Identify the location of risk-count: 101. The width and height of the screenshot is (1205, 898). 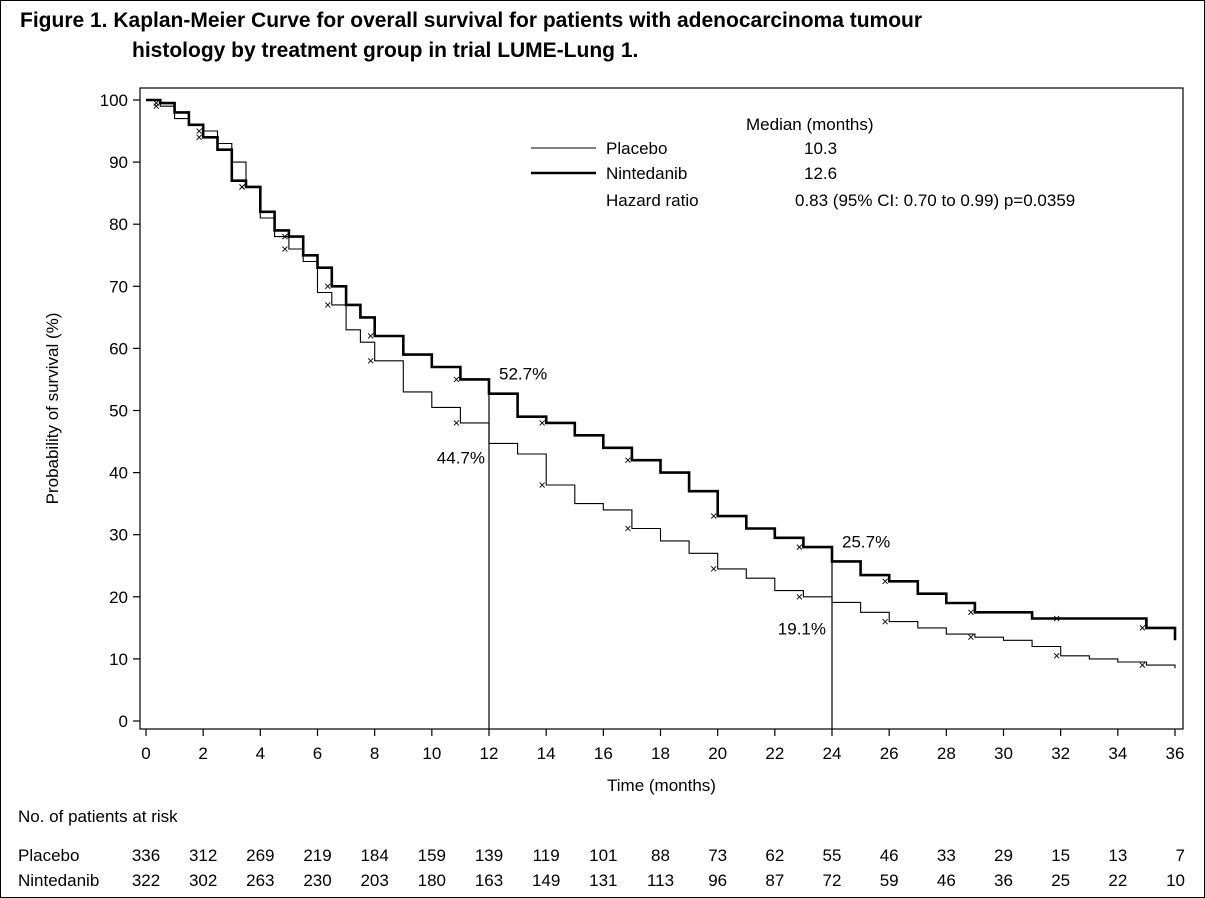
(603, 855).